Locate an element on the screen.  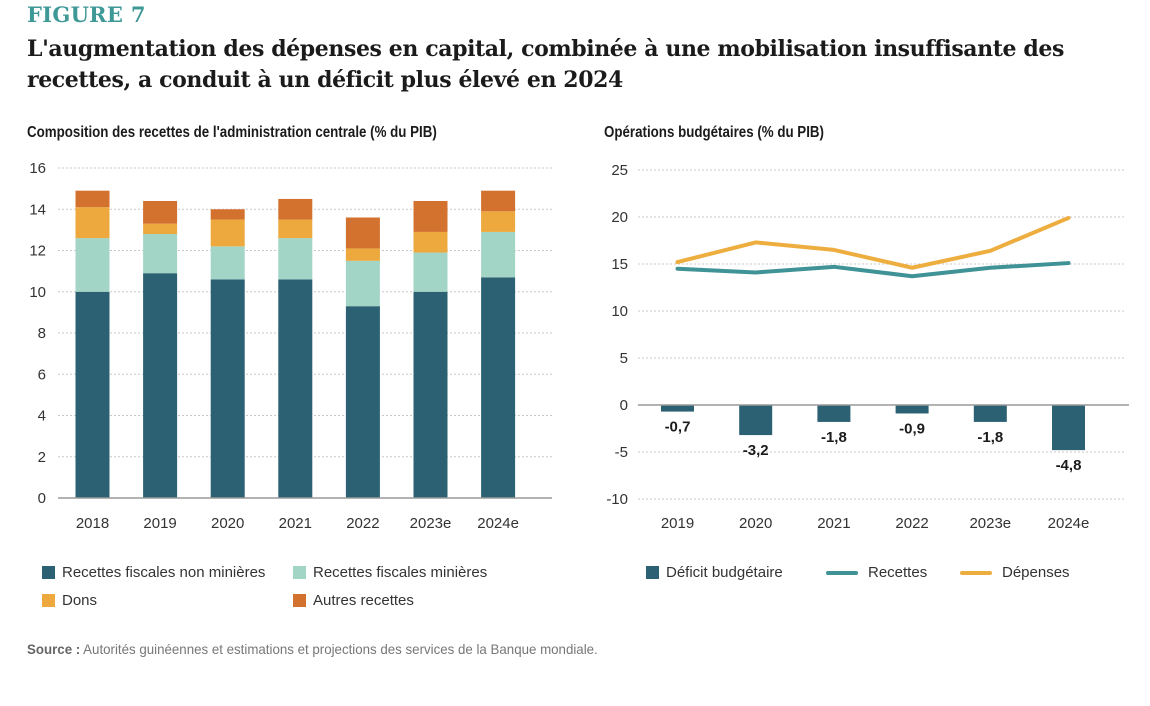
deficit-data-label: -0,9 is located at coordinates (912, 428).